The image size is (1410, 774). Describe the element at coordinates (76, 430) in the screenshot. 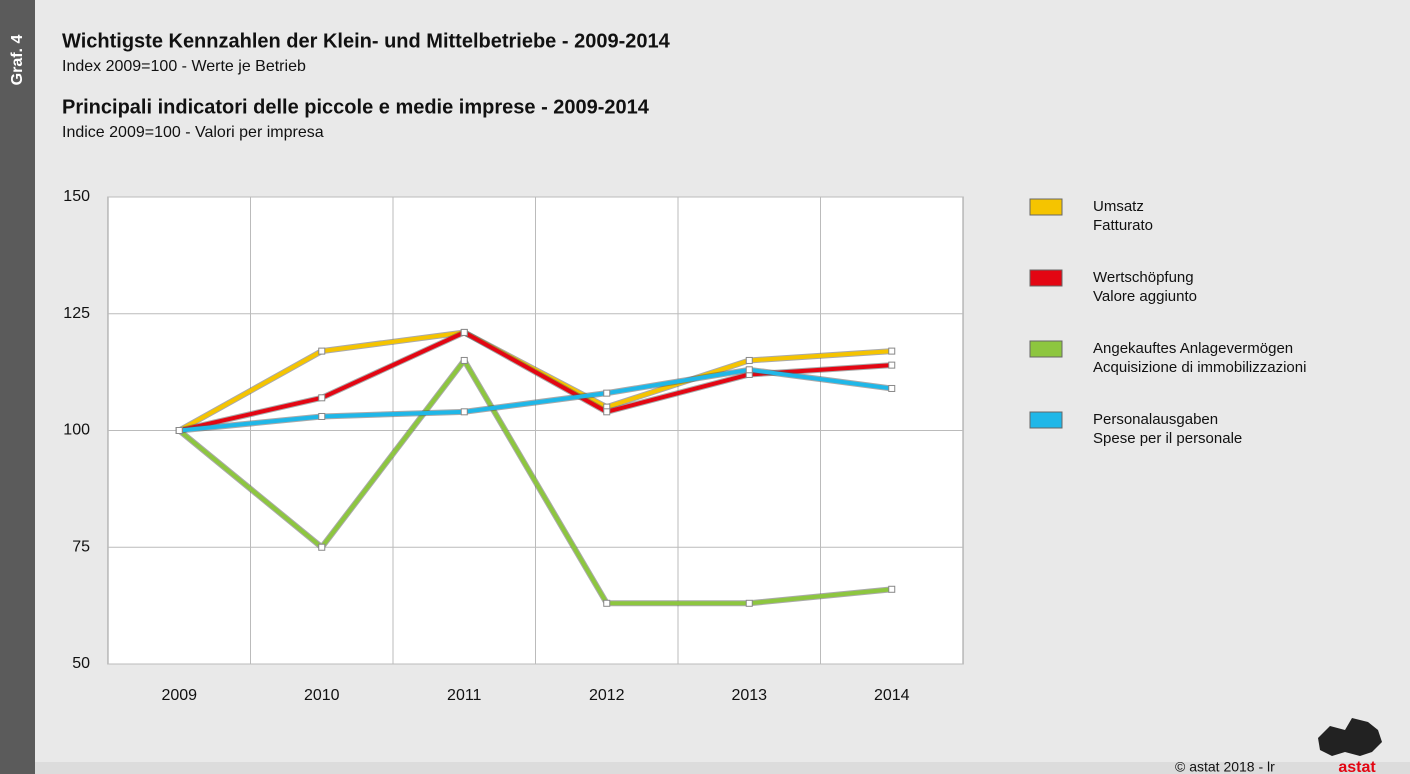

I see `y-tick-label: 100` at that location.